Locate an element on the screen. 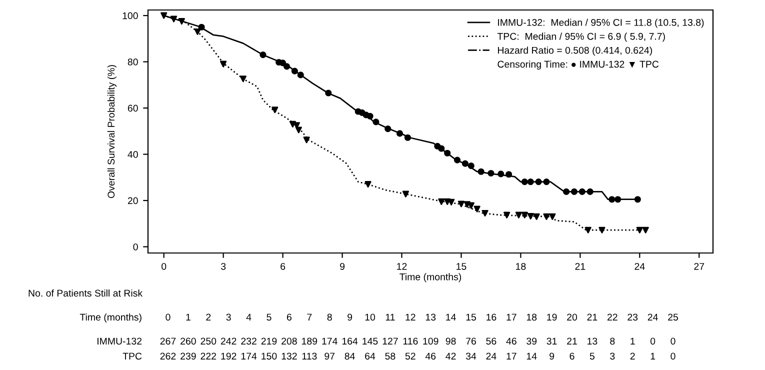  y-tick-label: 100 is located at coordinates (130, 16).